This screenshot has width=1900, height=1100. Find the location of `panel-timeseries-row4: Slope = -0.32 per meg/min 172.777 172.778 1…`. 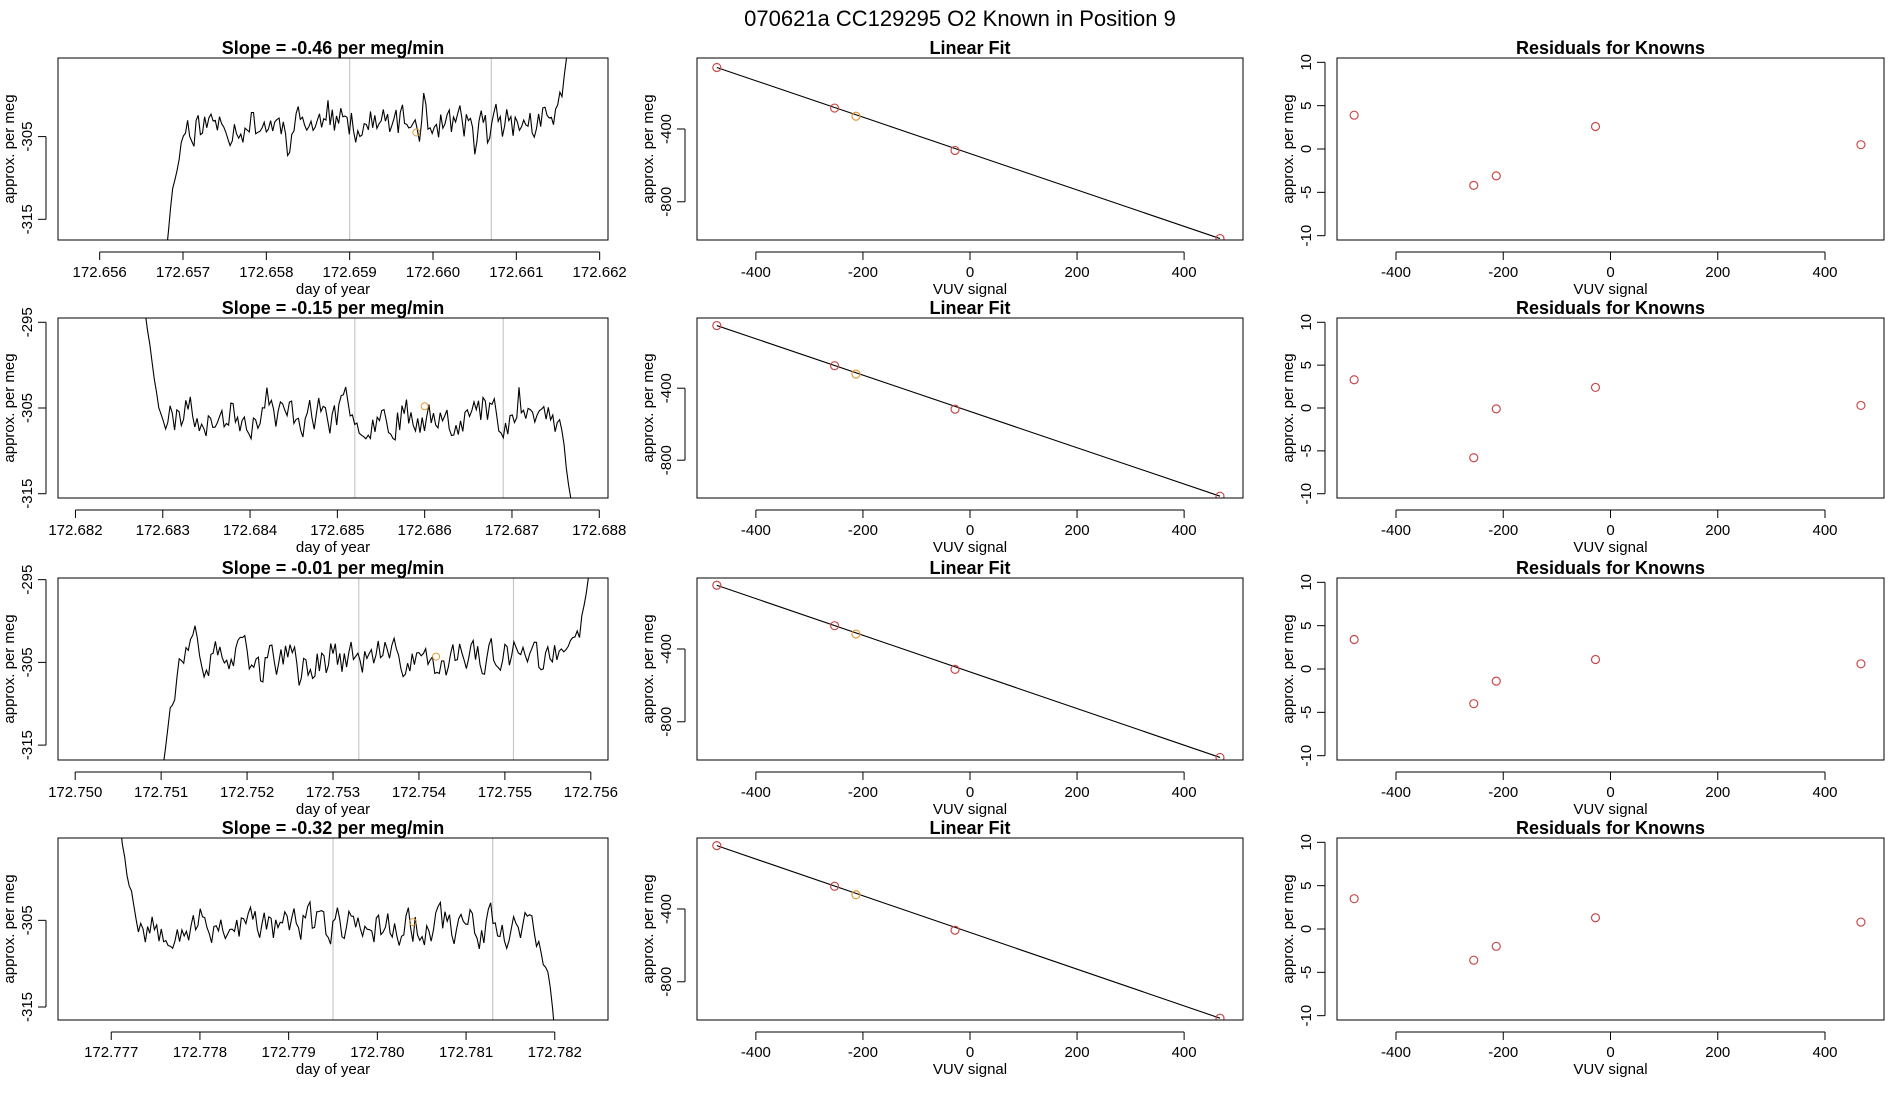

panel-timeseries-row4: Slope = -0.32 per meg/min 172.777 172.778 1… is located at coordinates (305, 948).